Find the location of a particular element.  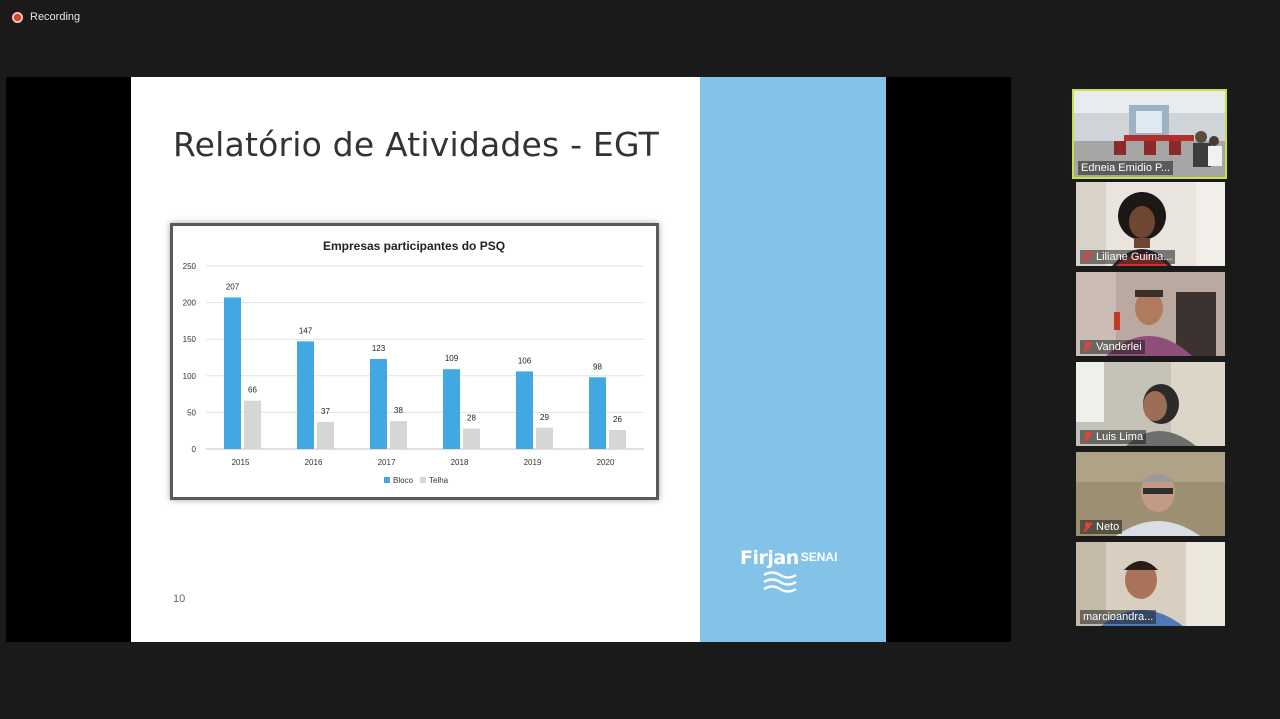

data-label: 26 is located at coordinates (617, 419).